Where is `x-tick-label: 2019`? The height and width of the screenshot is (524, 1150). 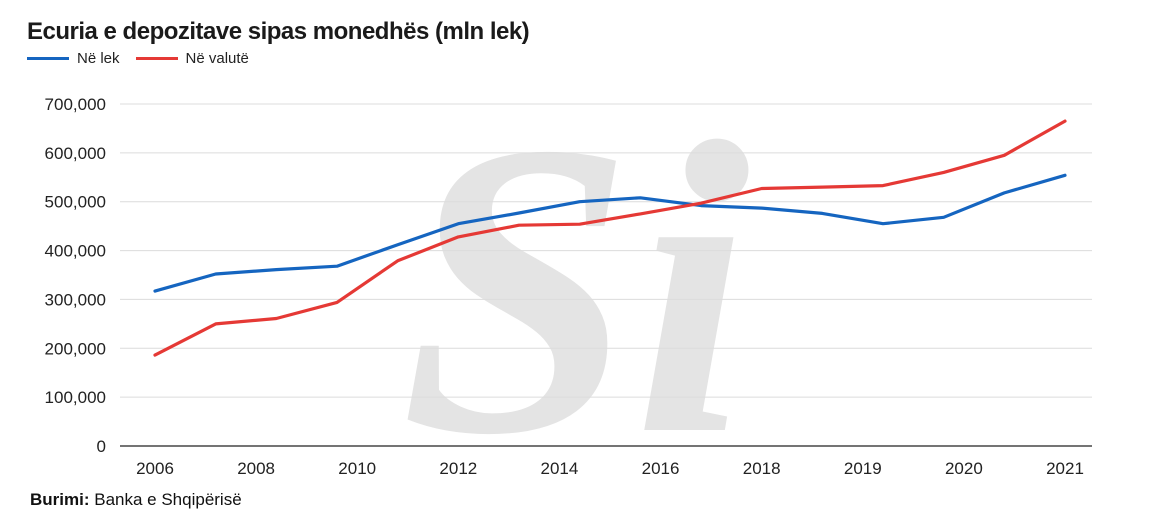 x-tick-label: 2019 is located at coordinates (863, 468).